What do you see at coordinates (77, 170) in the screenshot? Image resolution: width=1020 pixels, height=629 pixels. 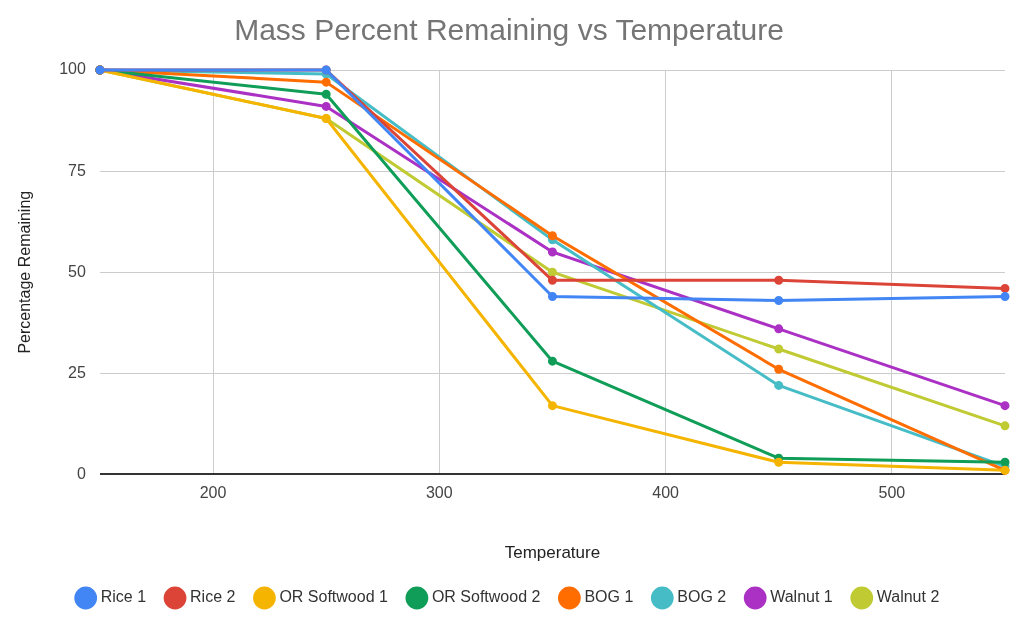 I see `y-tick-label: 75` at bounding box center [77, 170].